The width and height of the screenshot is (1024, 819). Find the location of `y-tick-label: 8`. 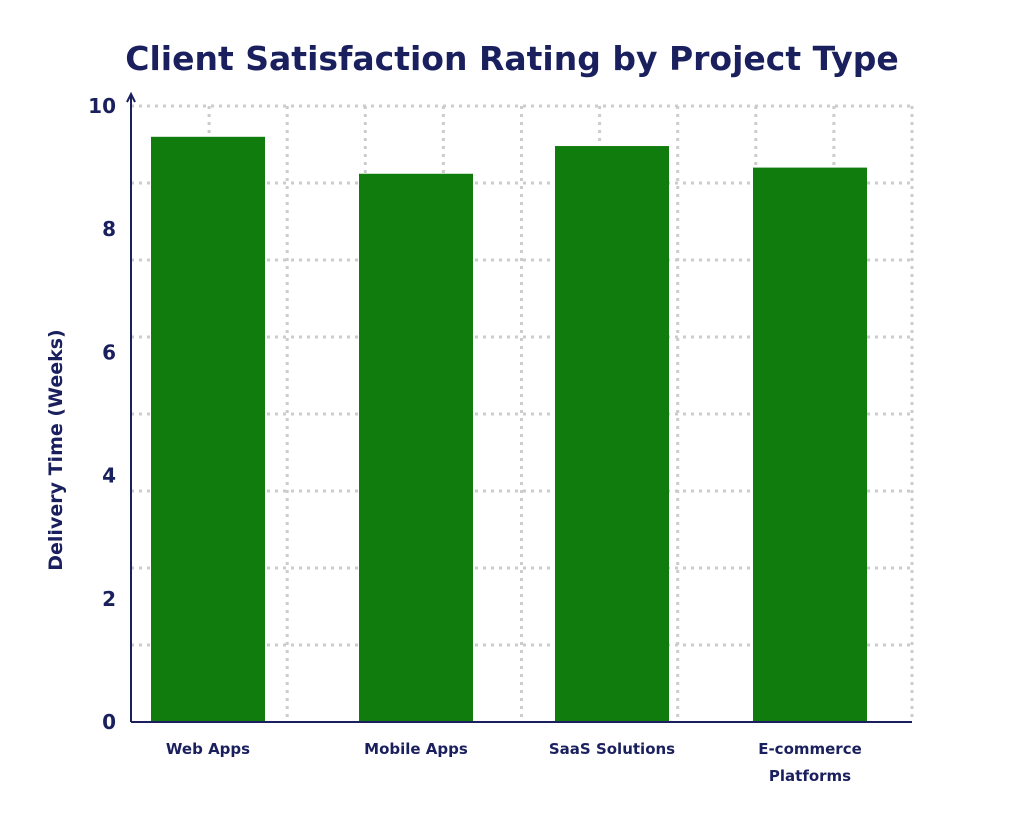

y-tick-label: 8 is located at coordinates (109, 229).